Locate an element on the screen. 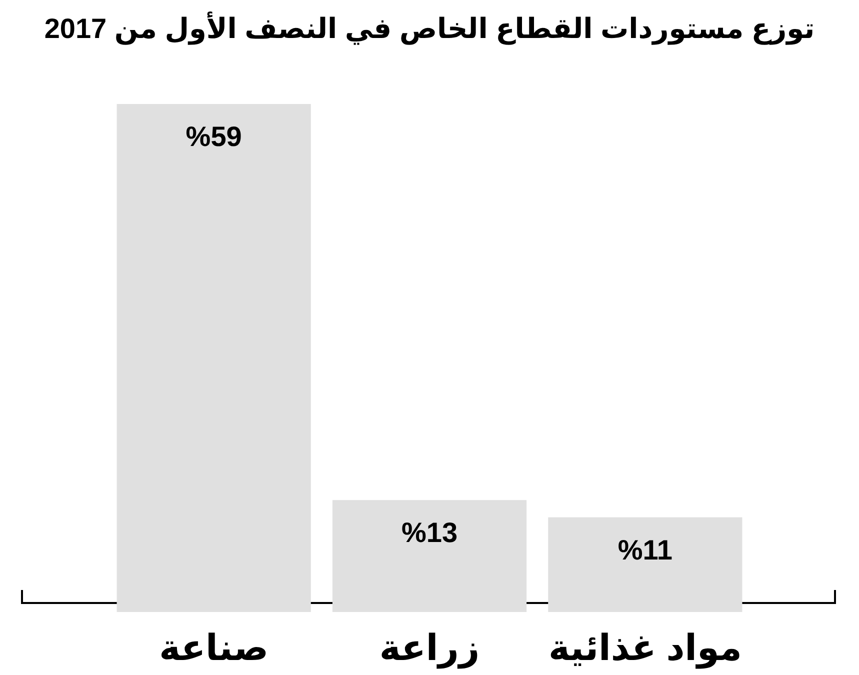 This screenshot has height=675, width=859. data-label: %59 is located at coordinates (214, 136).